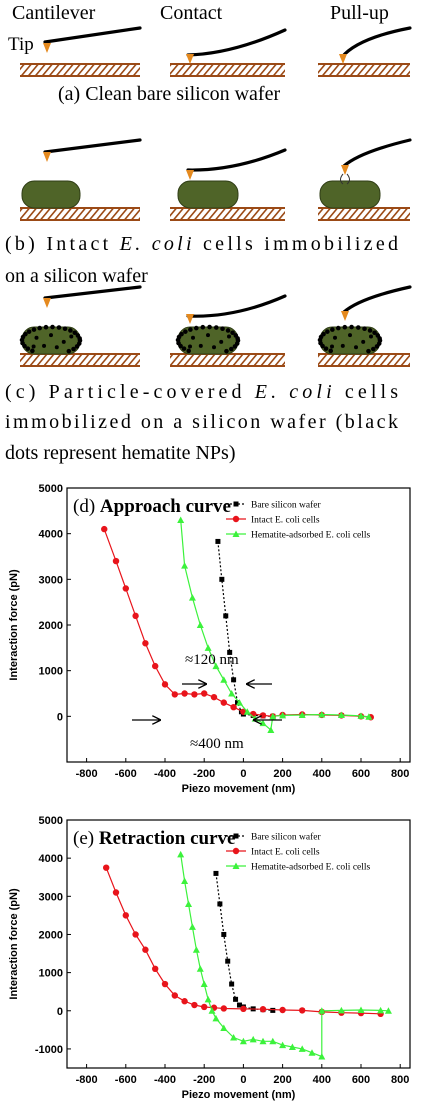 This screenshot has height=1106, width=425. Describe the element at coordinates (293, 392) in the screenshot. I see `caption-part: E. coli` at that location.